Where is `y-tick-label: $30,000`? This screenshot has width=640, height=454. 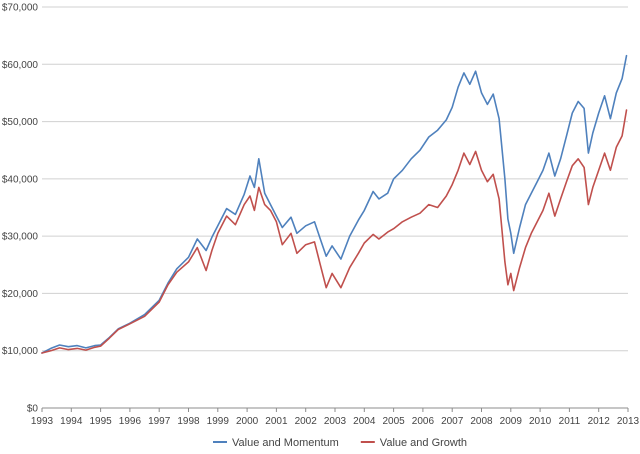 y-tick-label: $30,000 is located at coordinates (20, 237).